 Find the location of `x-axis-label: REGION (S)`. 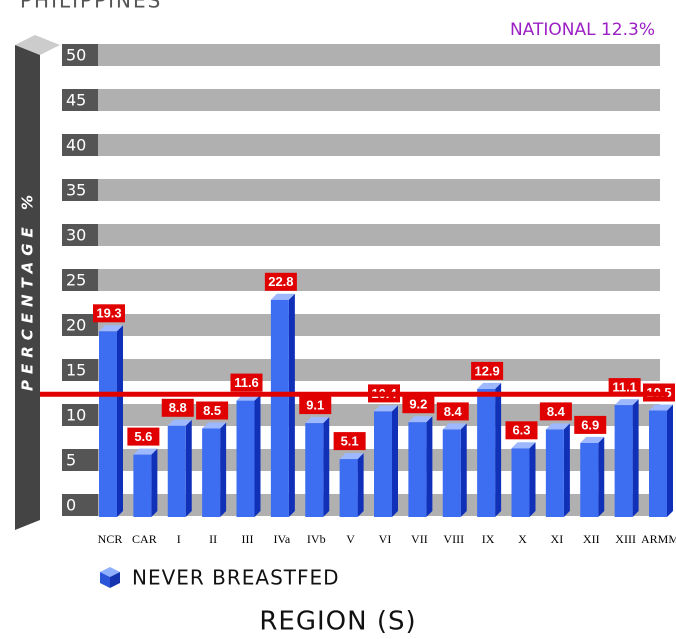

x-axis-label: REGION (S) is located at coordinates (337, 622).